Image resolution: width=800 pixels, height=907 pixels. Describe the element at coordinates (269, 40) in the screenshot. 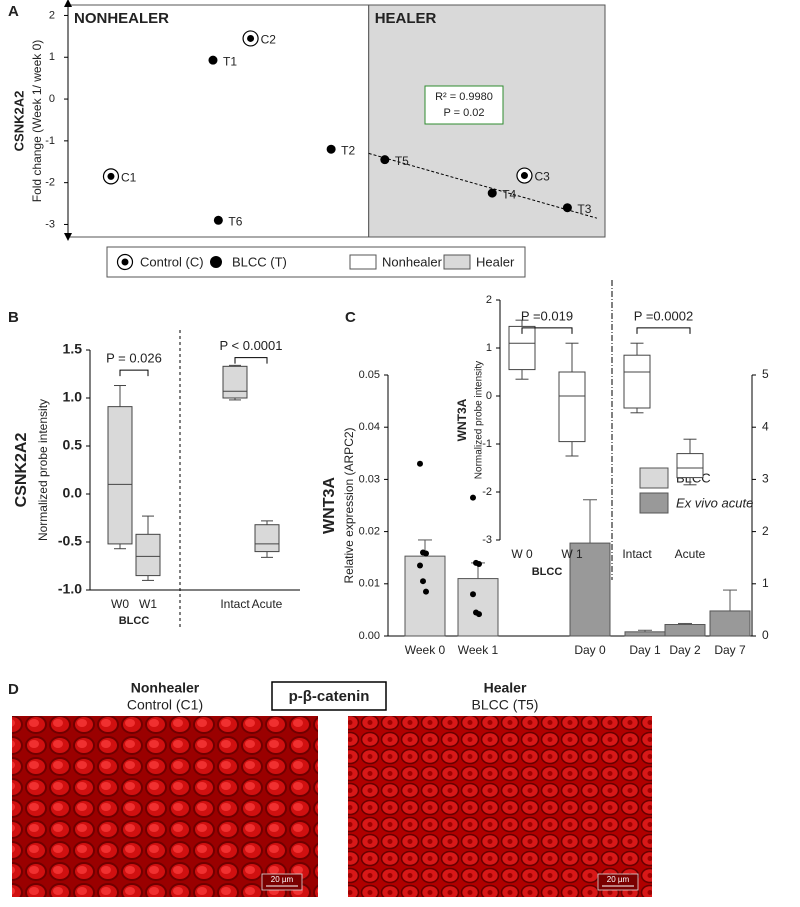

I see `point-label: C2` at that location.